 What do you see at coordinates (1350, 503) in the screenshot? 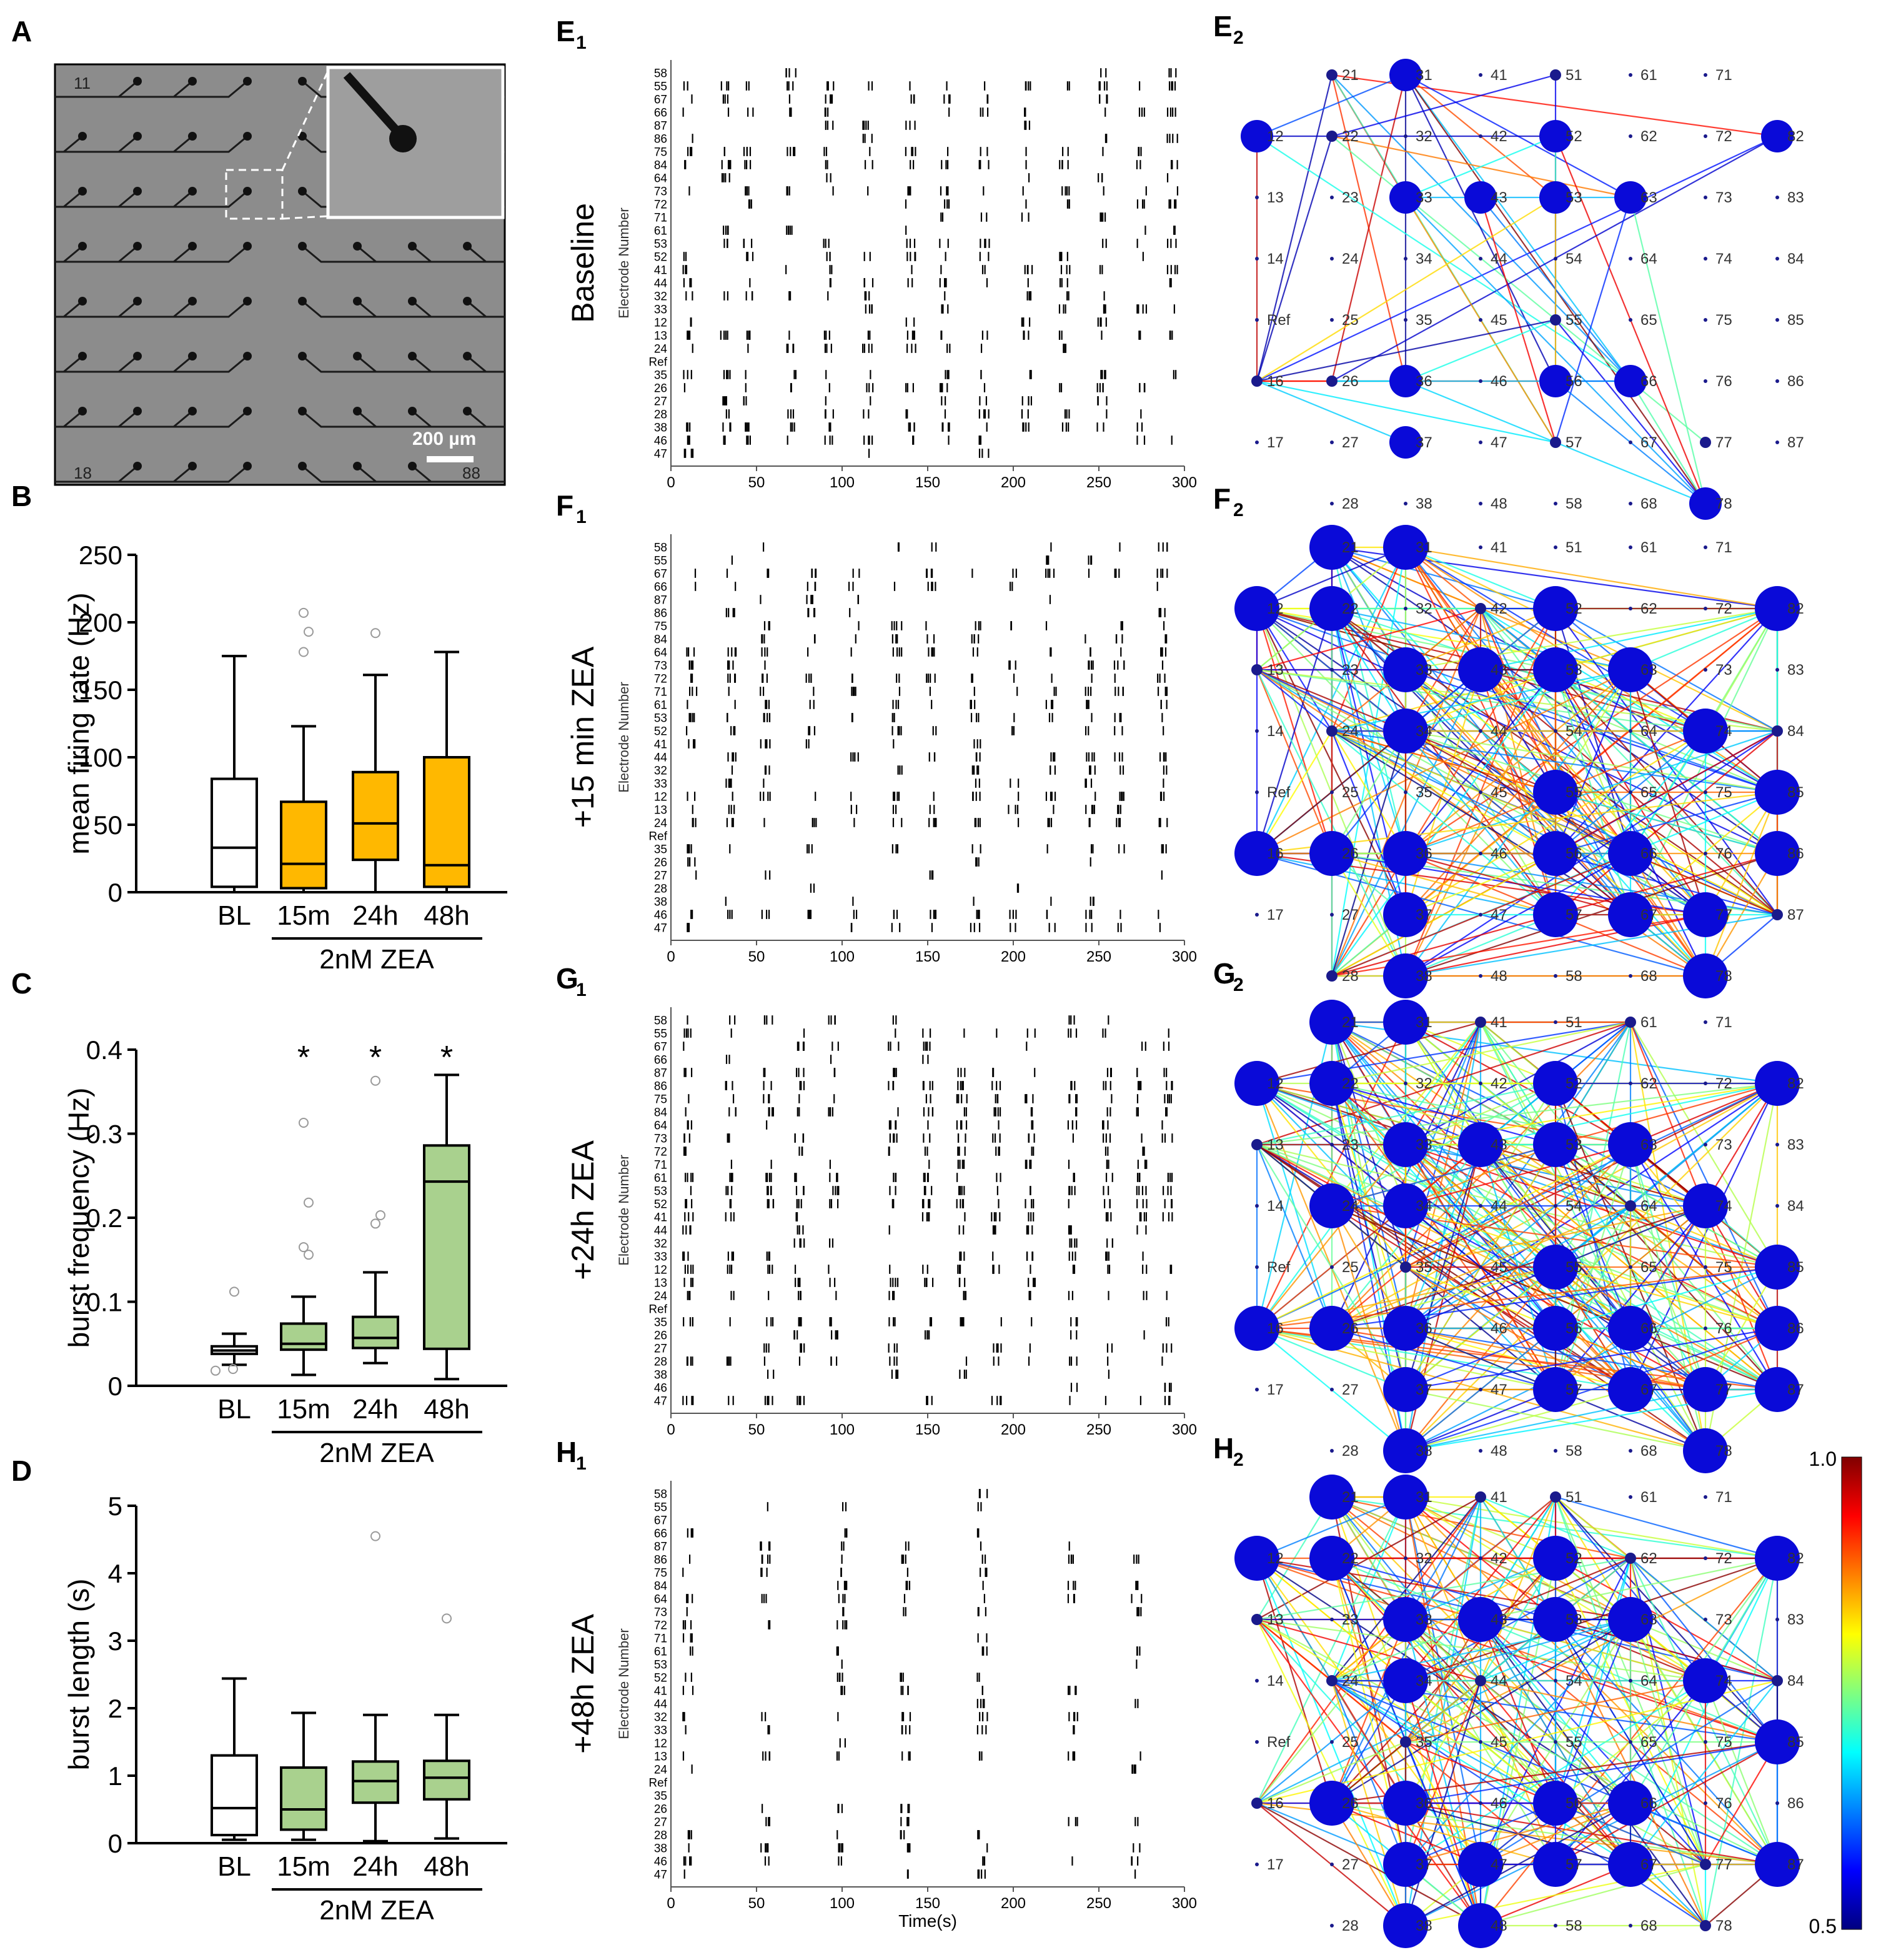
I see `node-label: 28` at bounding box center [1350, 503].